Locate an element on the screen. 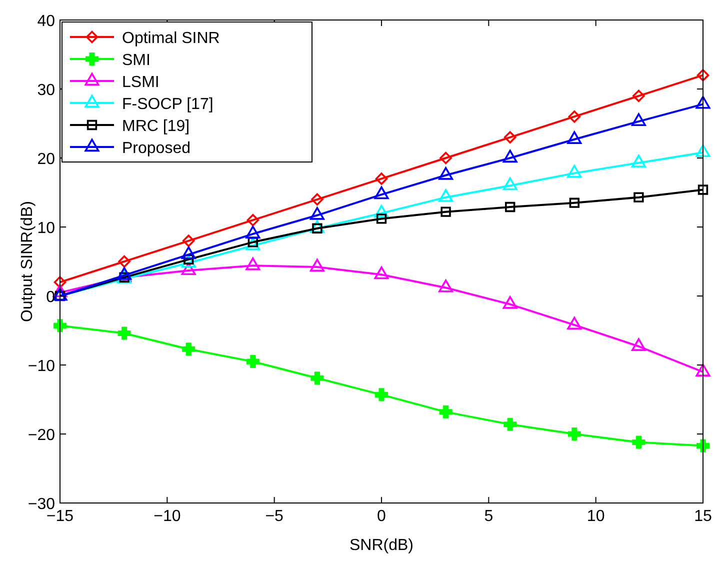 The image size is (726, 569). x-tick-label: 5 is located at coordinates (489, 516).